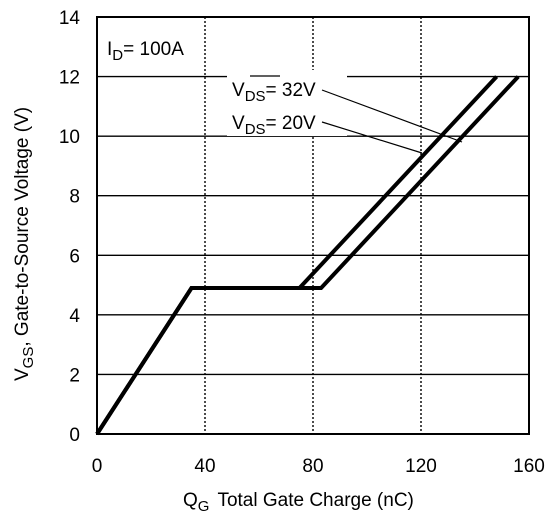  What do you see at coordinates (274, 125) in the screenshot?
I see `series-label-20v: VDS= 20V` at bounding box center [274, 125].